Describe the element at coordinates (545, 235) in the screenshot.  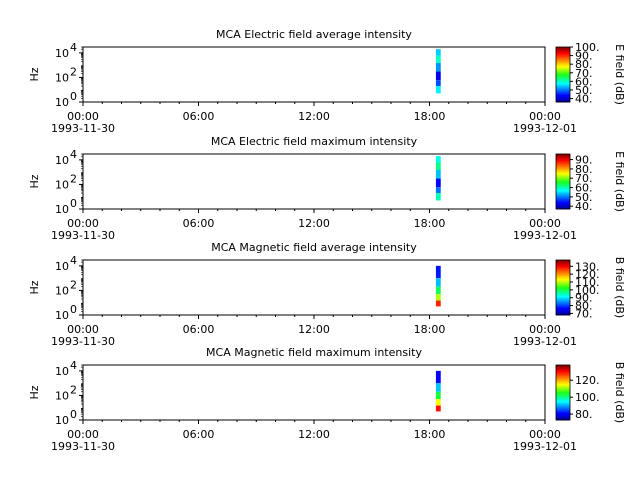
I see `x-date-label: 1993-12-01` at that location.